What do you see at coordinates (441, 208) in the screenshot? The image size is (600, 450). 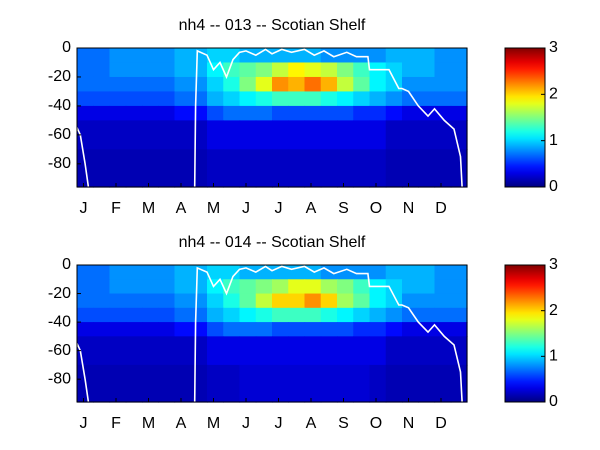 I see `x-tick-label: D` at bounding box center [441, 208].